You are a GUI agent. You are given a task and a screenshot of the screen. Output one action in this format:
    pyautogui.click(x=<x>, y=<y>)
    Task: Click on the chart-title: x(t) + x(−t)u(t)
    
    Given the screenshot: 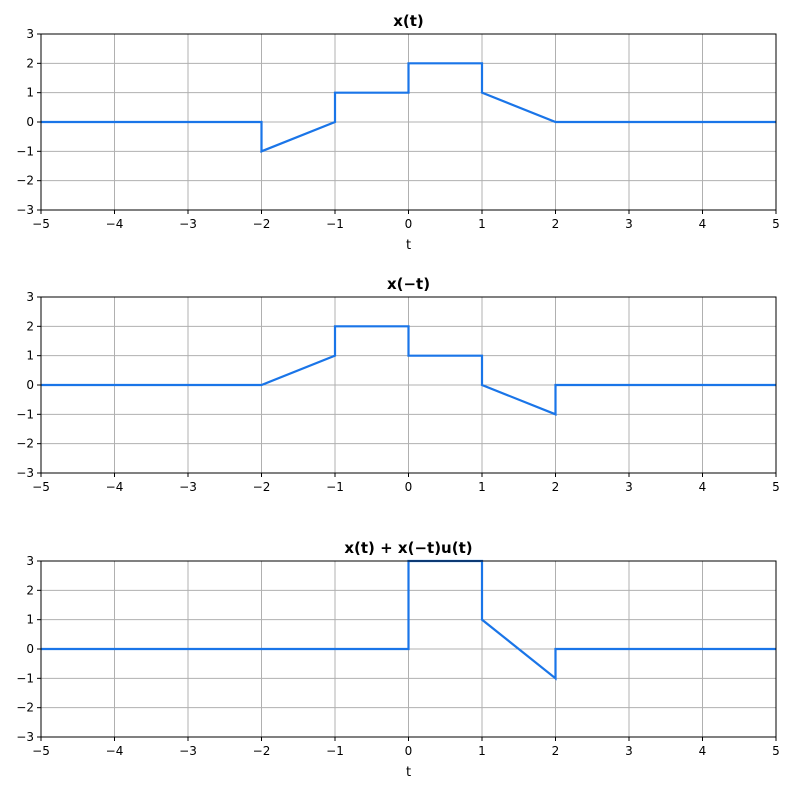 What is the action you would take?
    pyautogui.click(x=408, y=548)
    